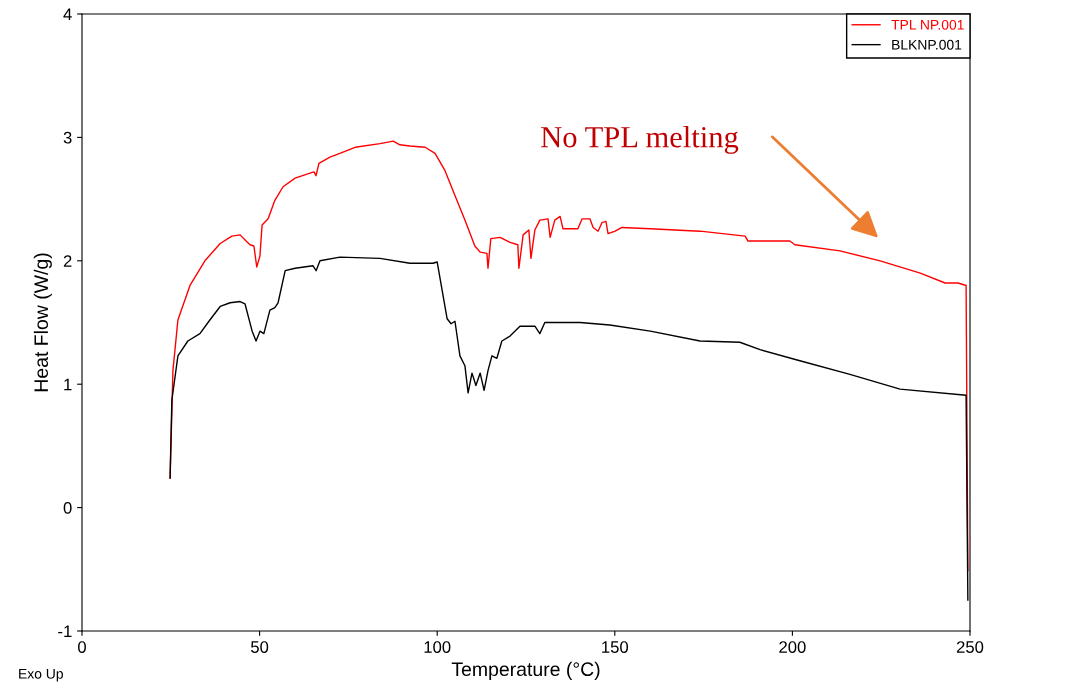 Image resolution: width=1081 pixels, height=693 pixels. I want to click on x-tick-label: 50, so click(260, 647).